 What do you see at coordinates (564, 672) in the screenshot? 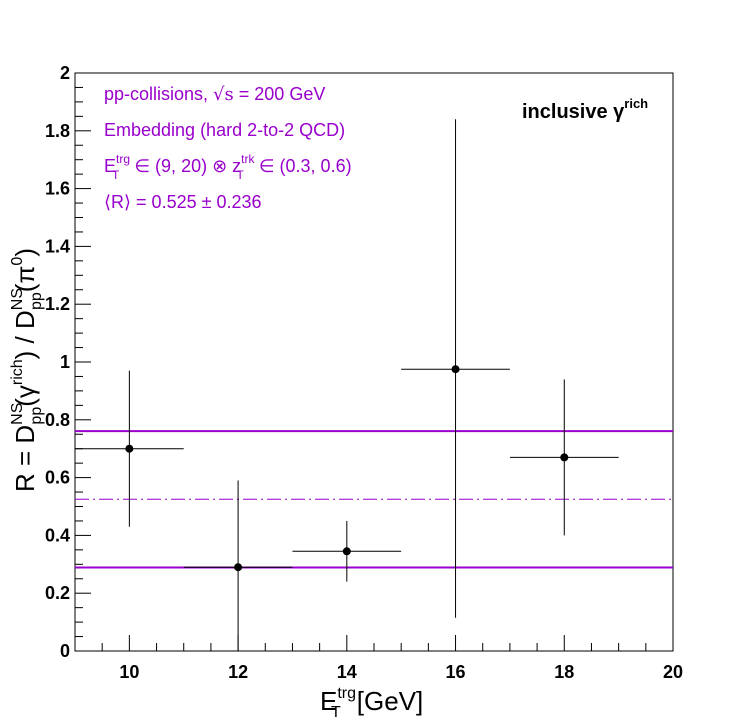
I see `x-tick-label: 18` at bounding box center [564, 672].